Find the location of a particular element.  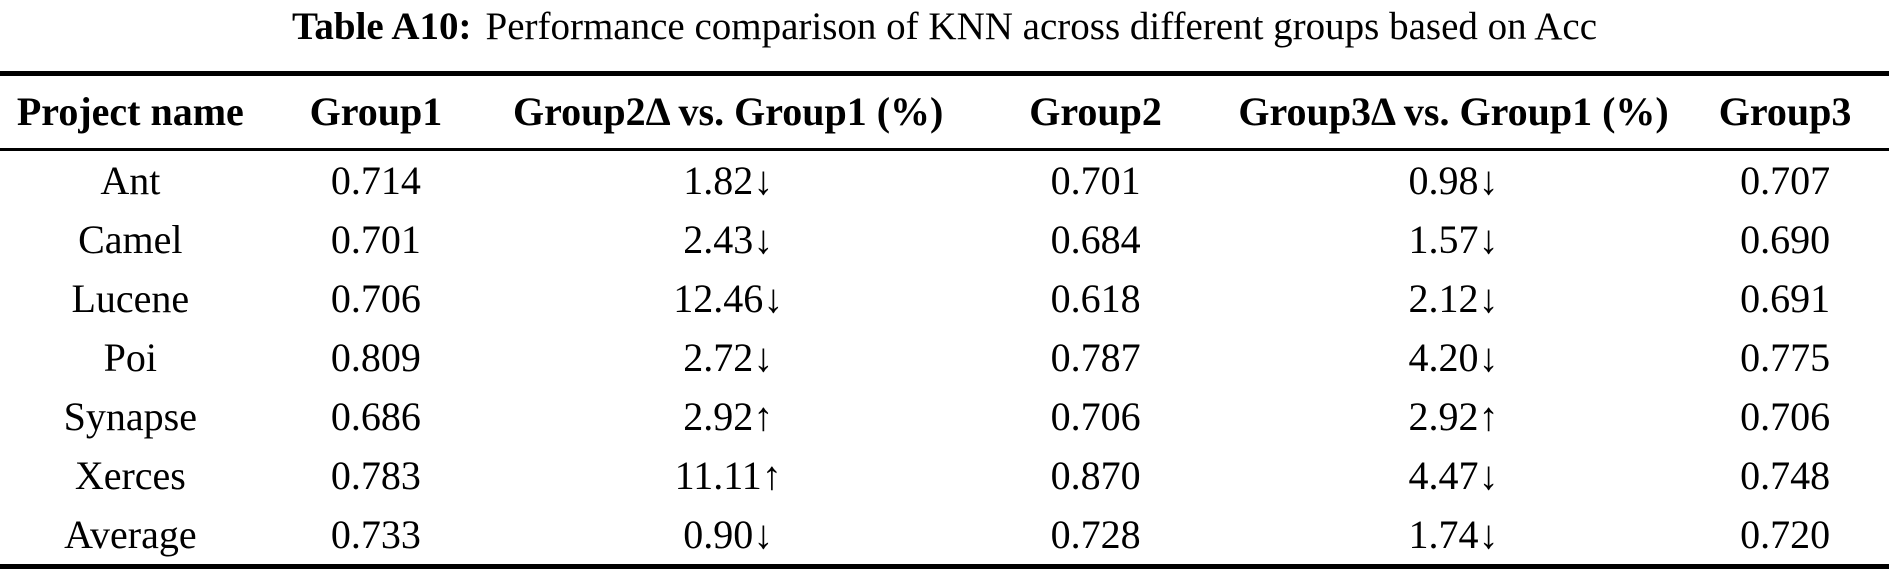

cell-group3-delta: 2.12↓ is located at coordinates (1453, 298).